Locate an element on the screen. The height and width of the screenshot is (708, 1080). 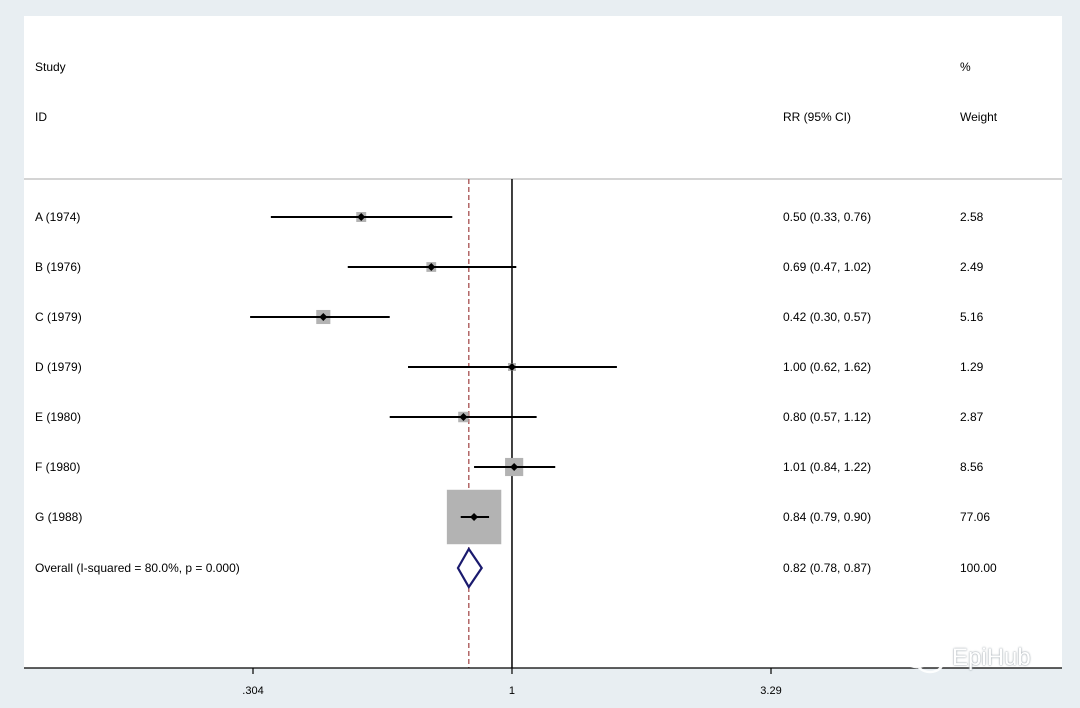
header-id: ID is located at coordinates (41, 117).